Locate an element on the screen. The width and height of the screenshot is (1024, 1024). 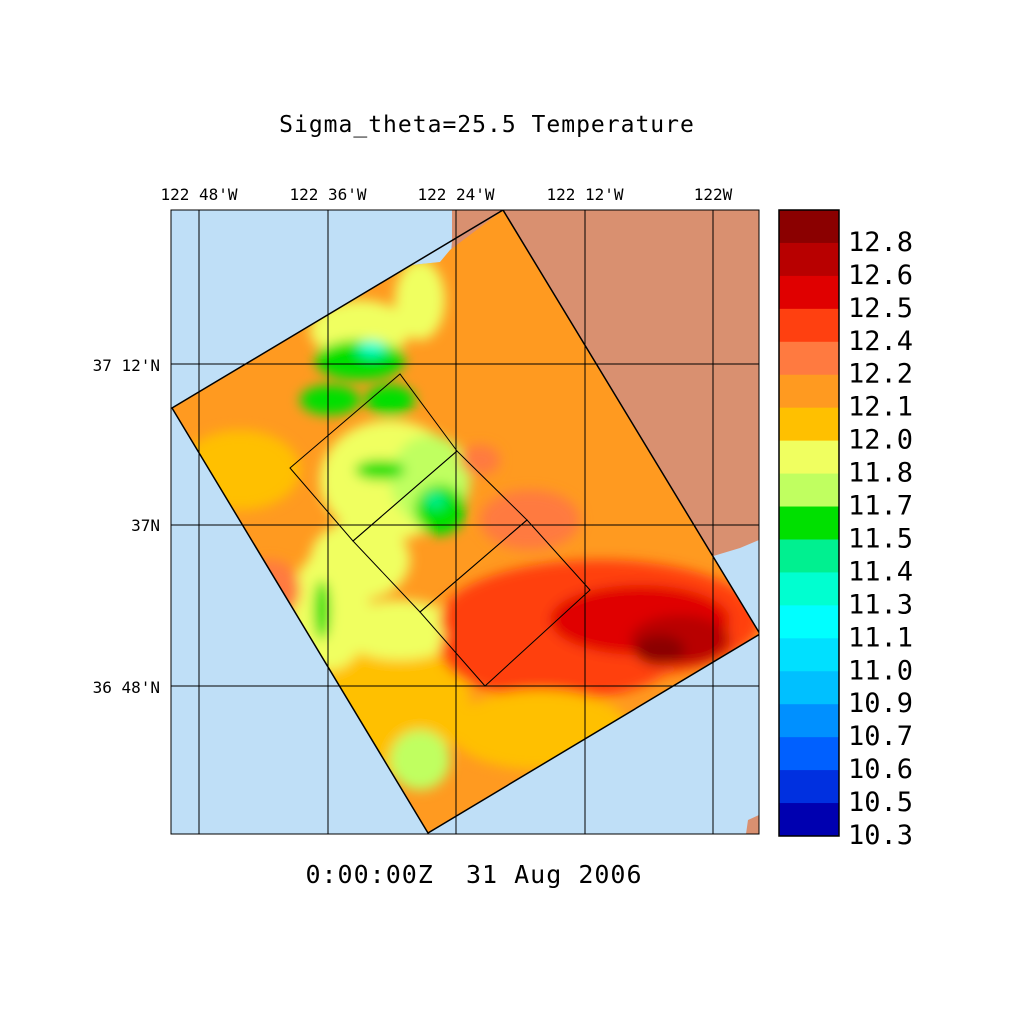
colorbar-label: 12.1 is located at coordinates (880, 407).